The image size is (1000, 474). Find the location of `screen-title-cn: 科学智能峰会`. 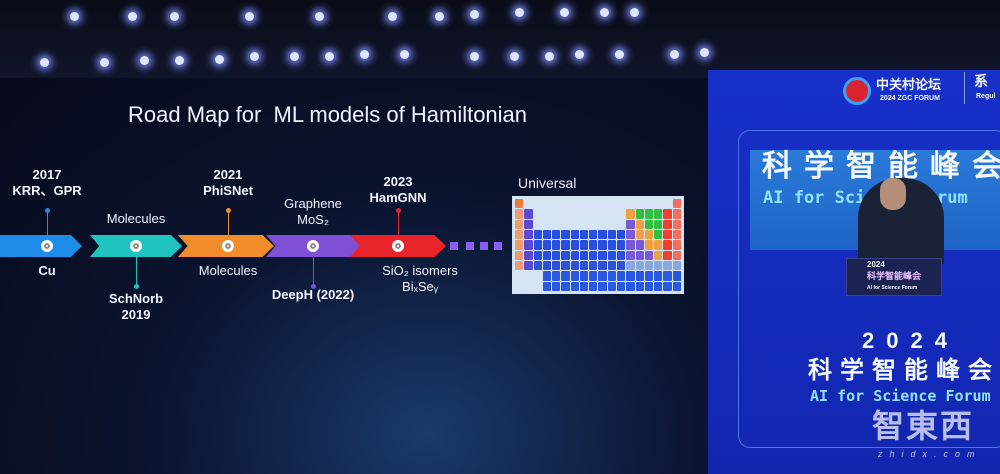

screen-title-cn: 科学智能峰会 is located at coordinates (904, 370).